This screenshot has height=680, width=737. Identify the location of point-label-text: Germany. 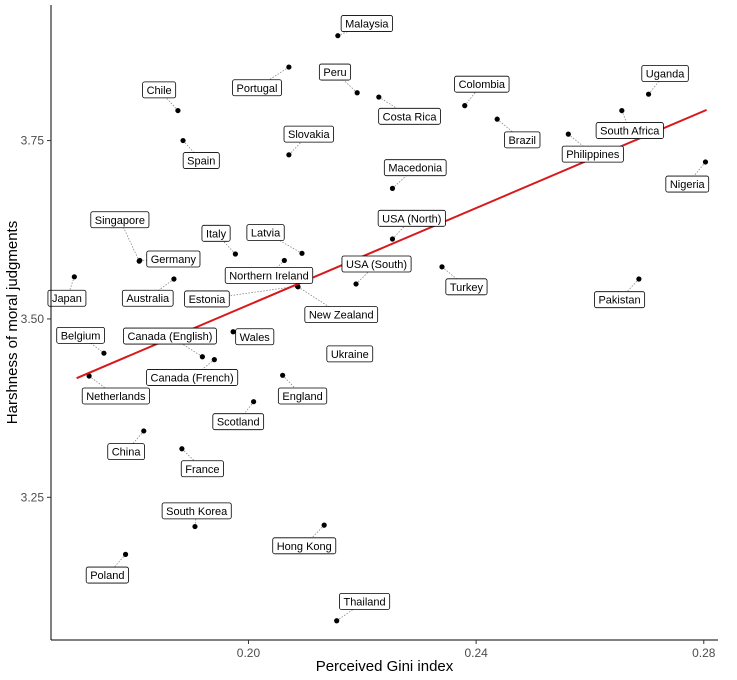
(174, 260).